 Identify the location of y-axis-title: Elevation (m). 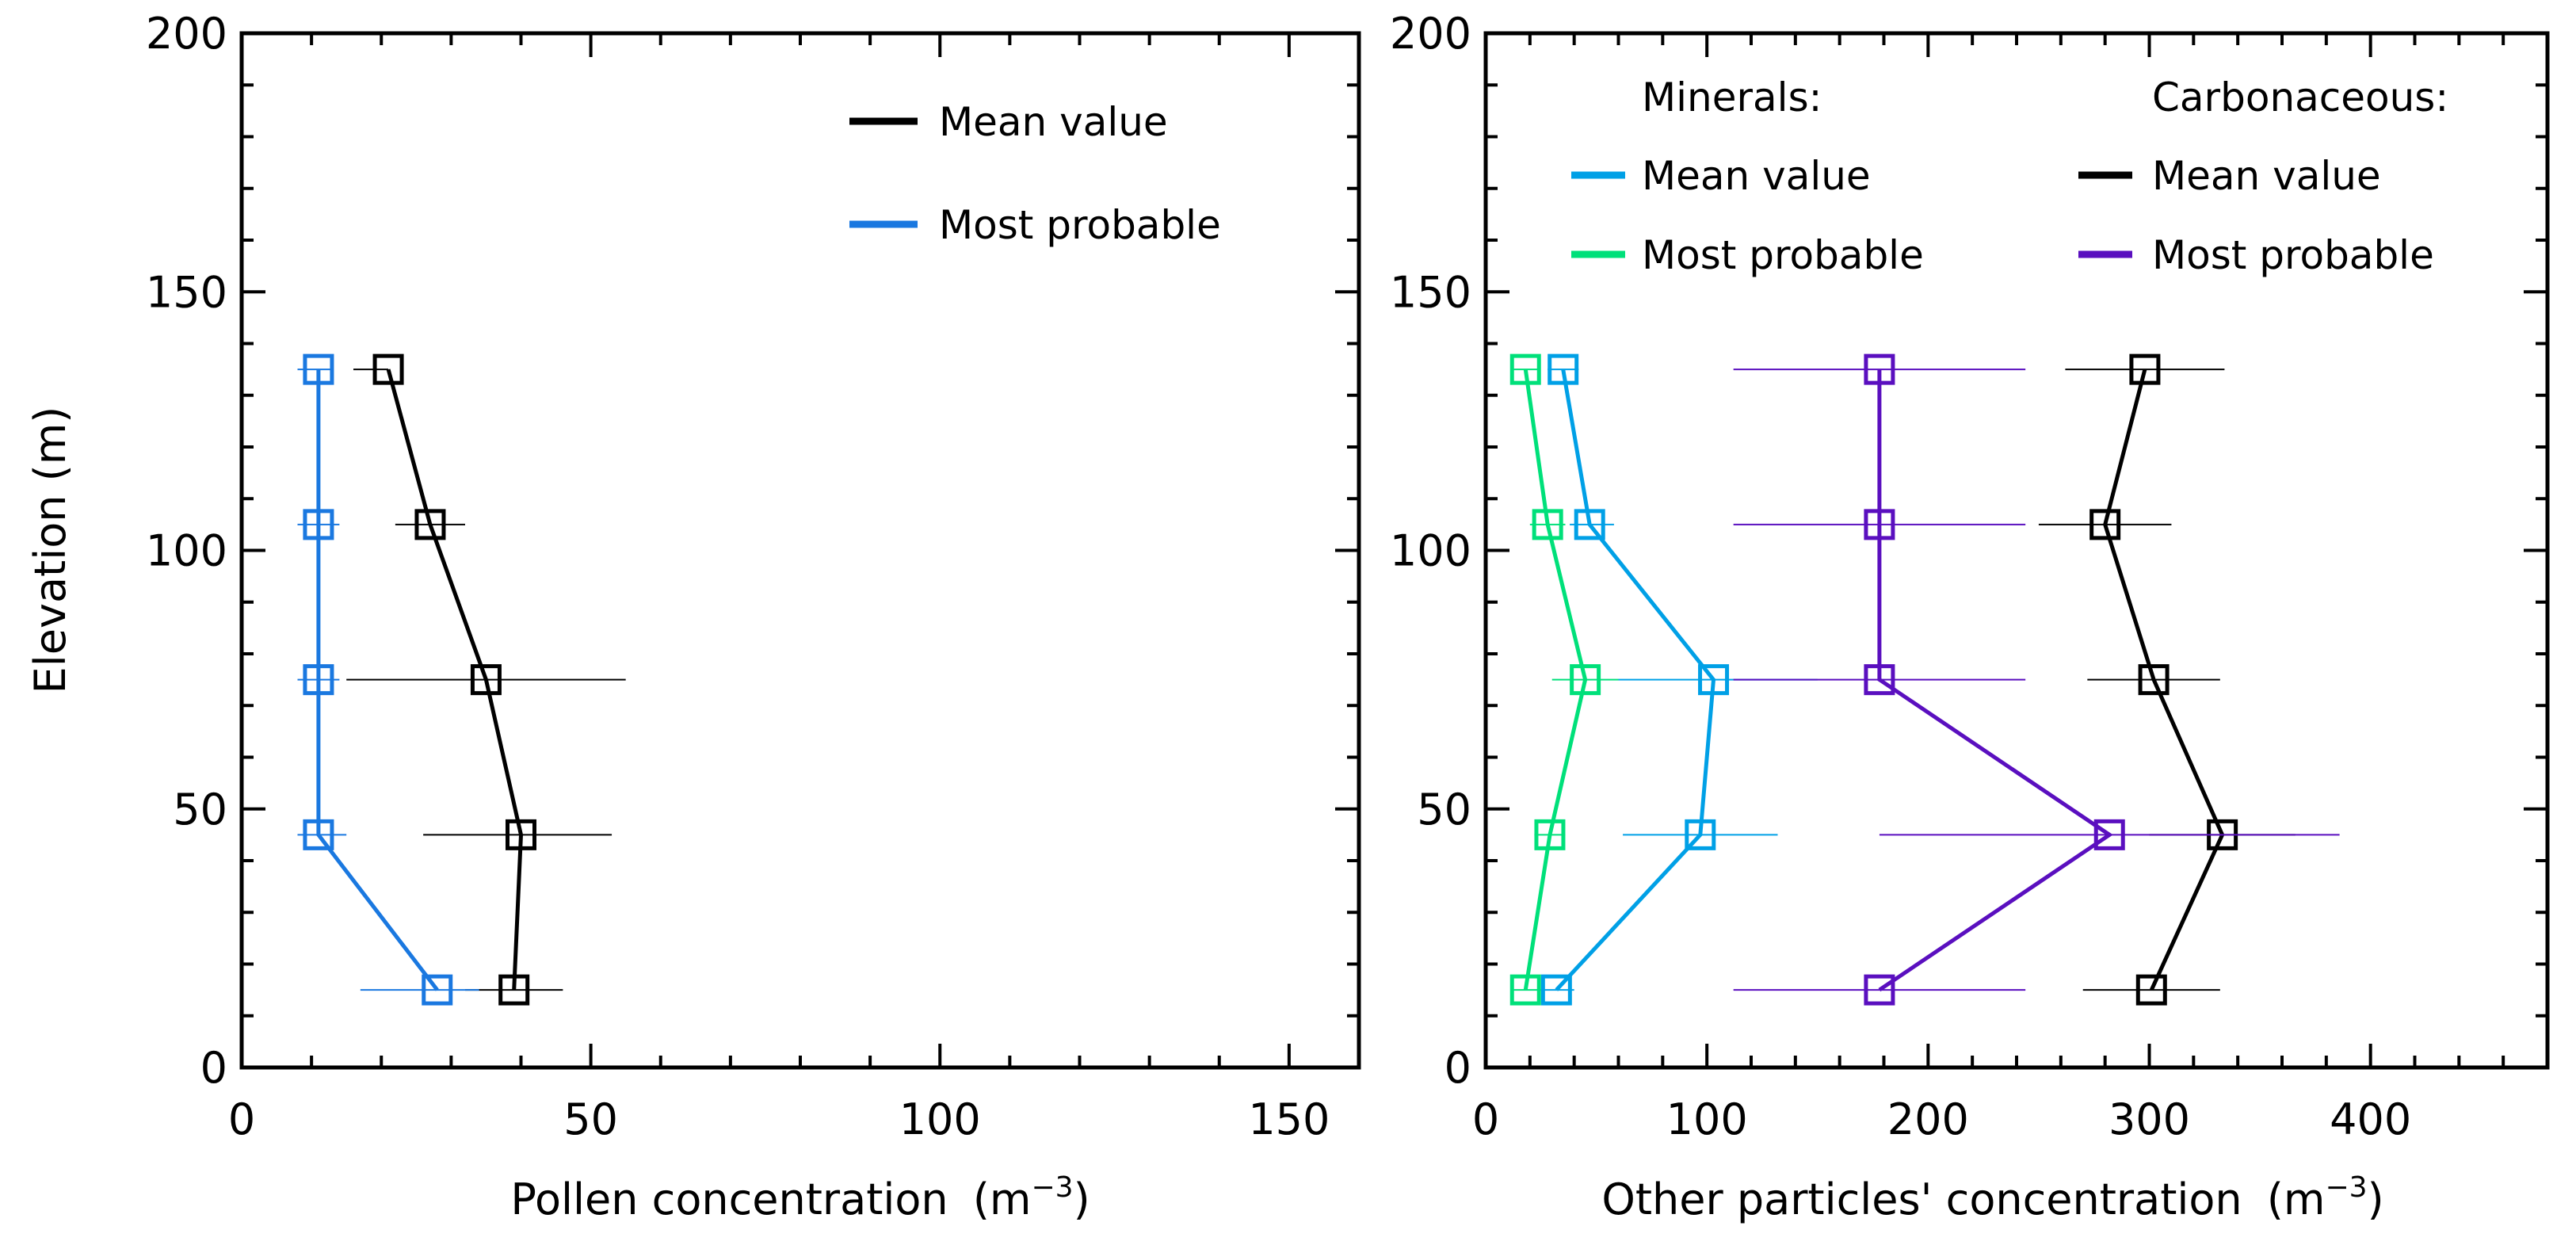
(50, 550).